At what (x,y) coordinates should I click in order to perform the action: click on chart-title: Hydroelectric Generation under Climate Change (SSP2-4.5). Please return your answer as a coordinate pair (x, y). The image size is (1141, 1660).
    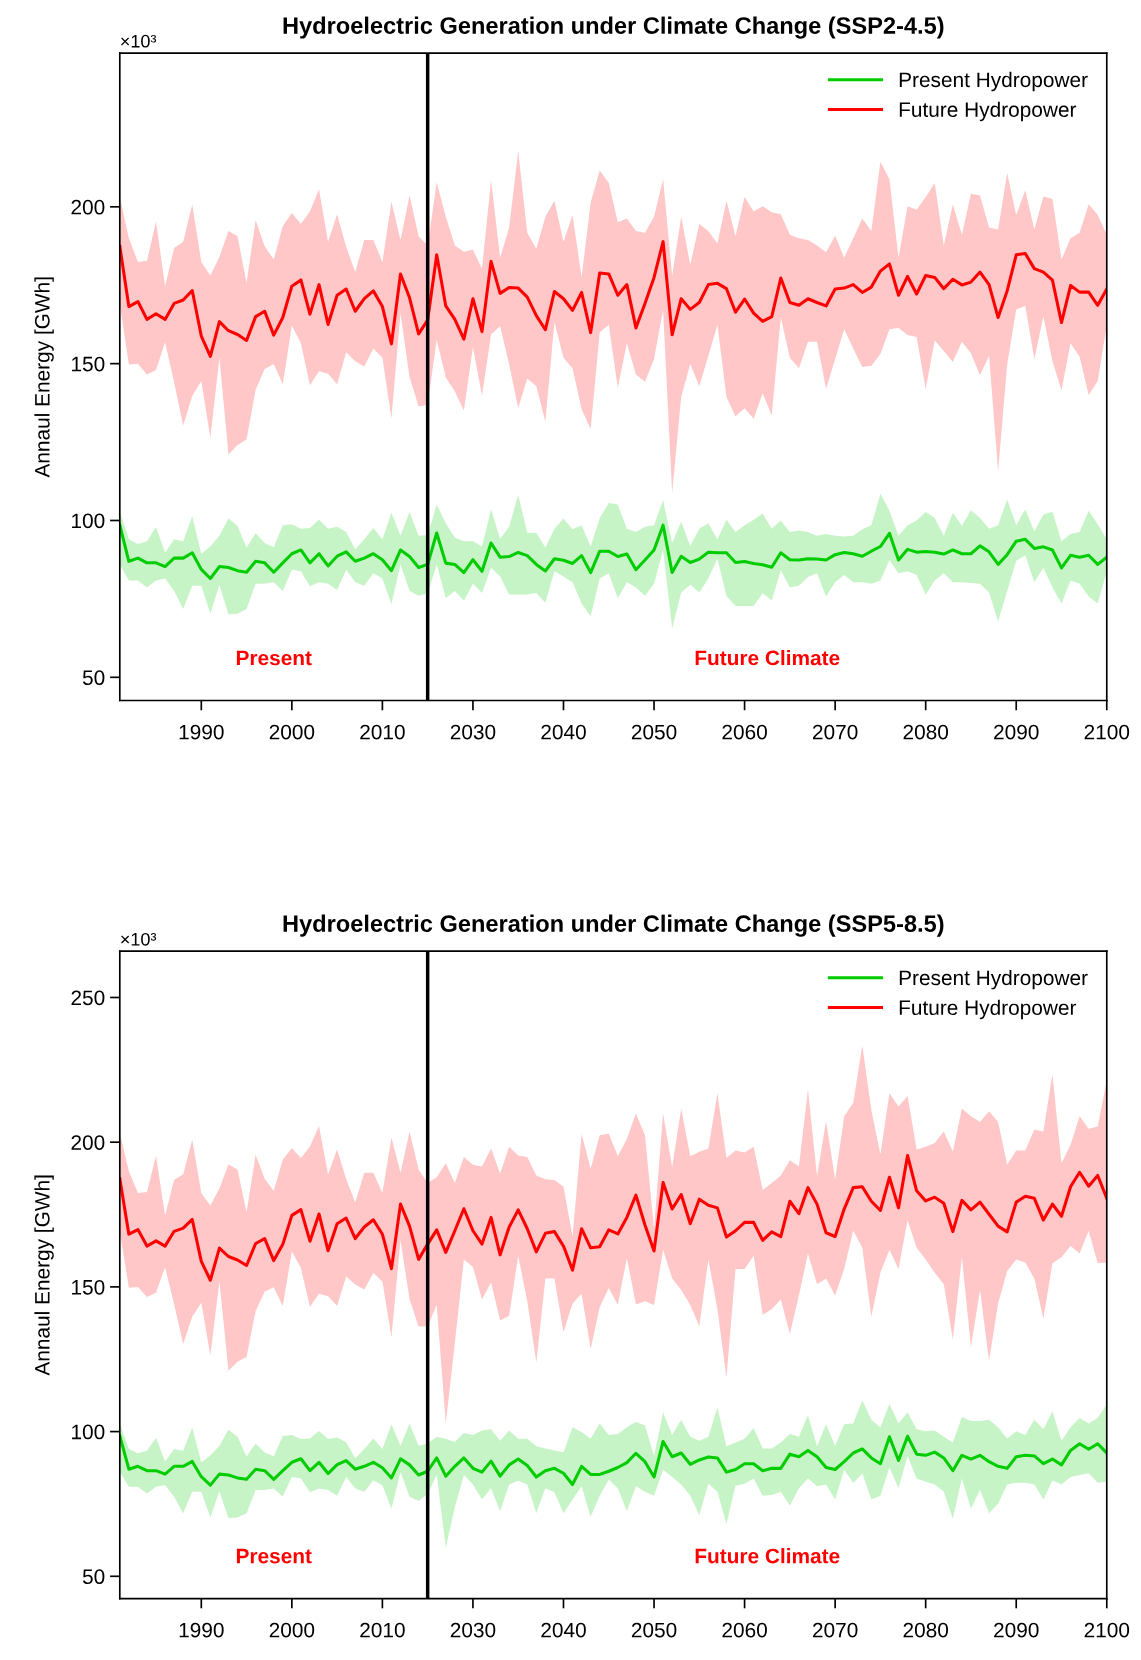
    Looking at the image, I should click on (613, 27).